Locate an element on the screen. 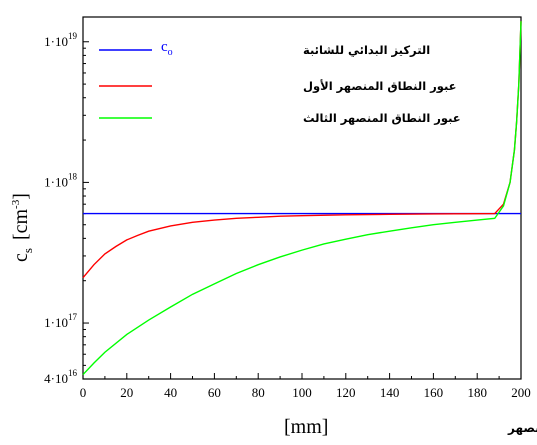 The height and width of the screenshot is (445, 537). legend-label-3: عبور النطاق المنصهر الثالث is located at coordinates (382, 118).